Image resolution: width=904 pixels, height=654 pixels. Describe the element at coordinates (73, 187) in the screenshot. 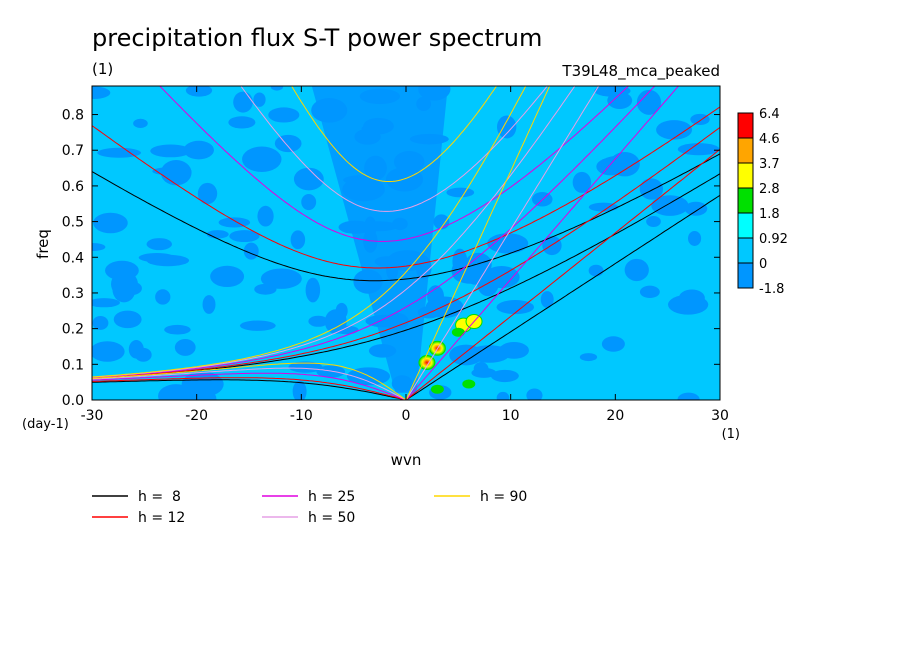

I see `y-tick-label: 0.6` at that location.